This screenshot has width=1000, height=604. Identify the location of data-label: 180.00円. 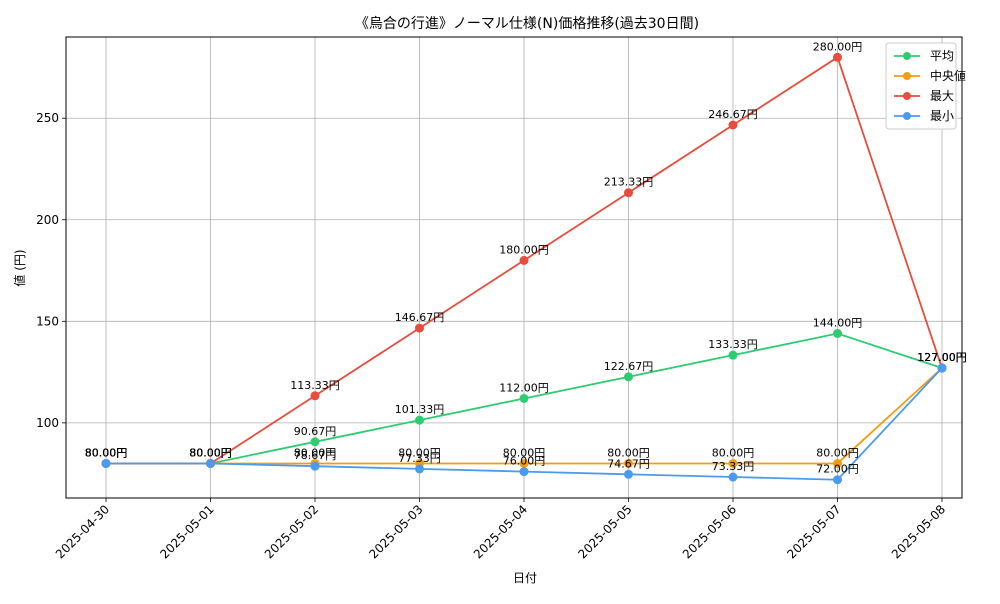
(524, 249).